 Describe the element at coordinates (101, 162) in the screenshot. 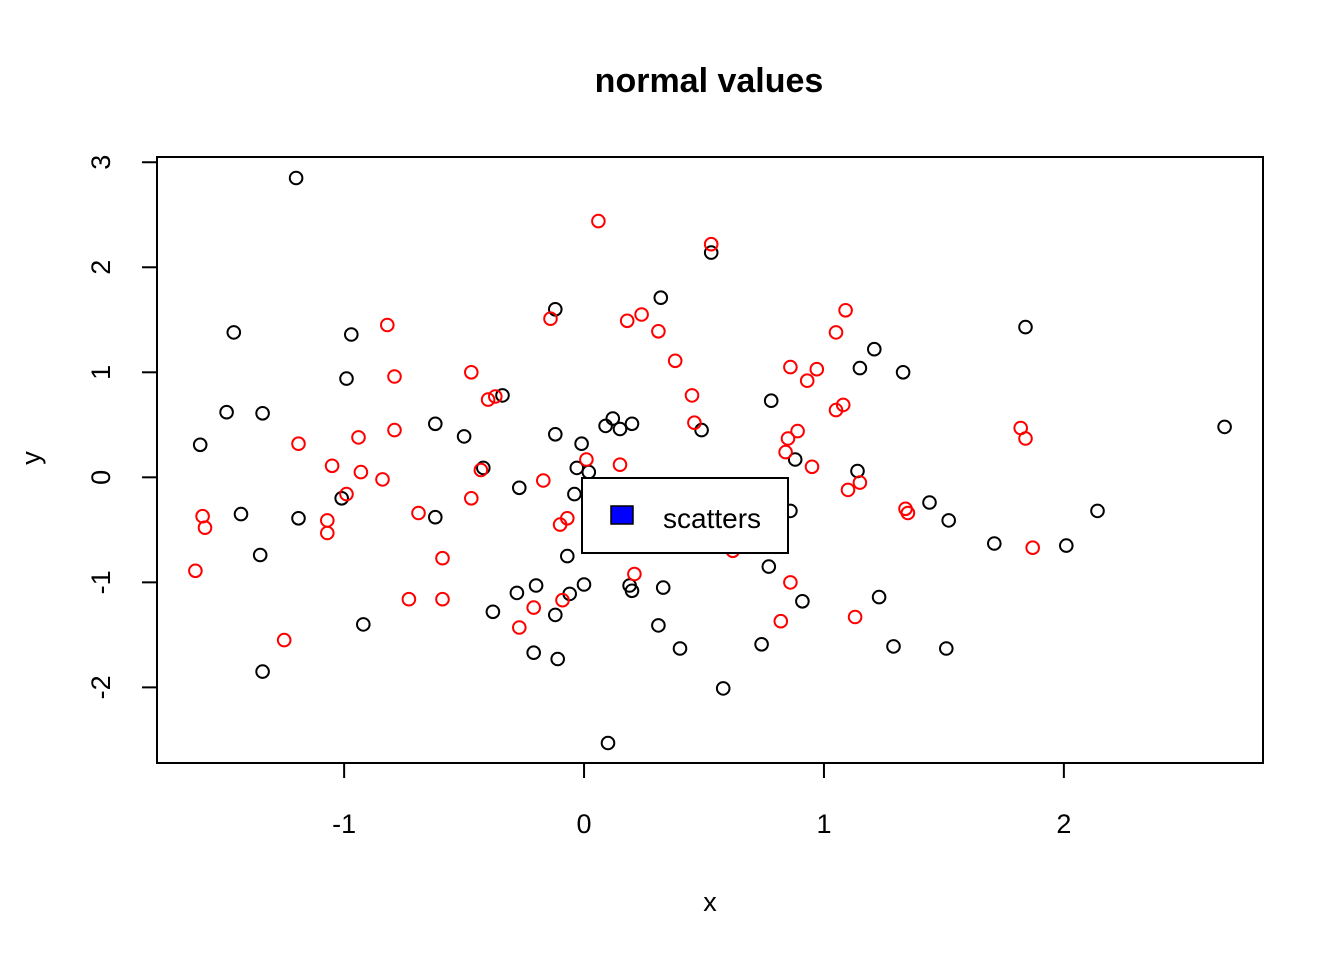

I see `y-tick-label: 3` at that location.